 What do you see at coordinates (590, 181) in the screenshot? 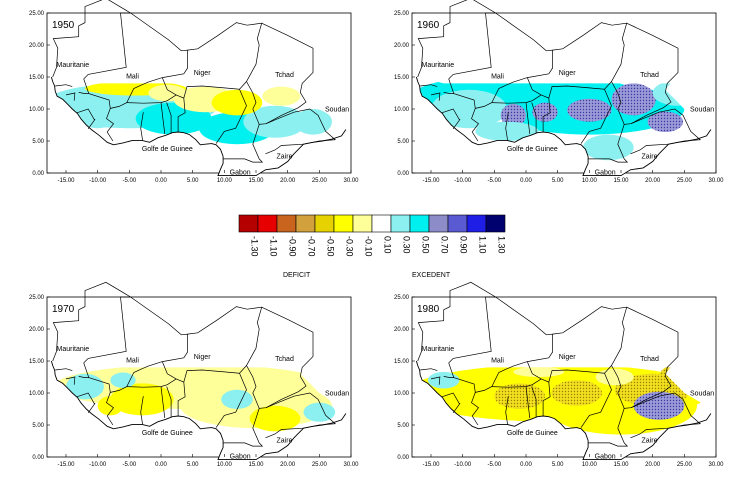
I see `x-tick-label: 10.00` at bounding box center [590, 181].